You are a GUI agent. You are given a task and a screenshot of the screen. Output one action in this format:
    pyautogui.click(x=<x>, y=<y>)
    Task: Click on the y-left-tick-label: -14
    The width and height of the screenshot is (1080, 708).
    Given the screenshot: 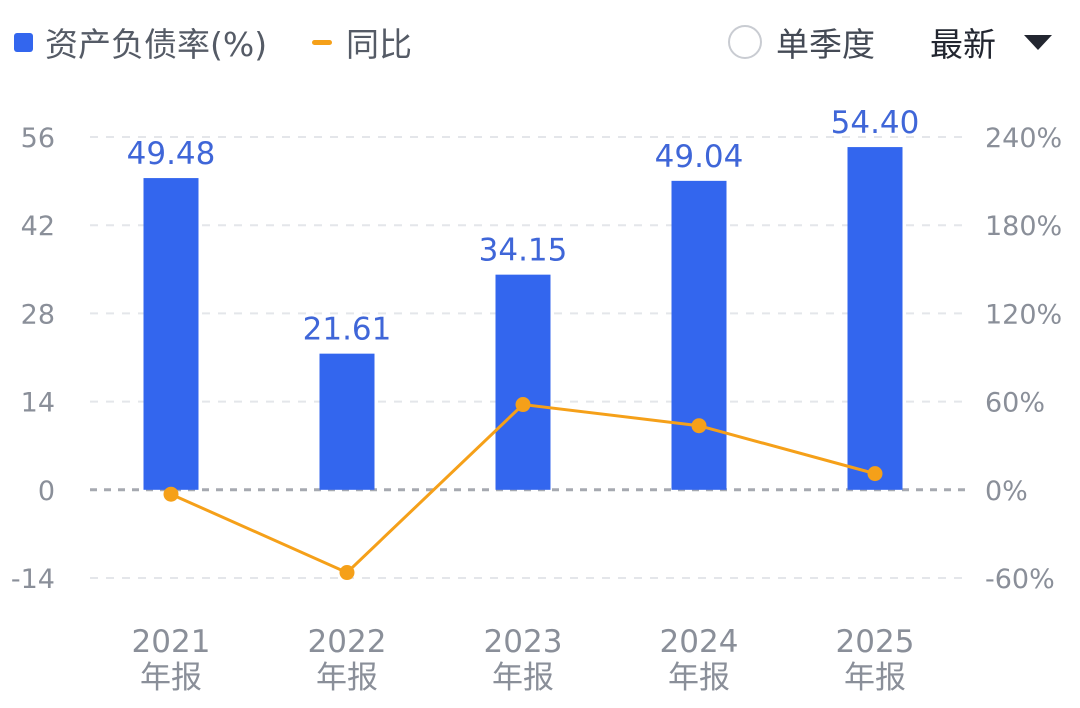 What is the action you would take?
    pyautogui.click(x=33, y=579)
    